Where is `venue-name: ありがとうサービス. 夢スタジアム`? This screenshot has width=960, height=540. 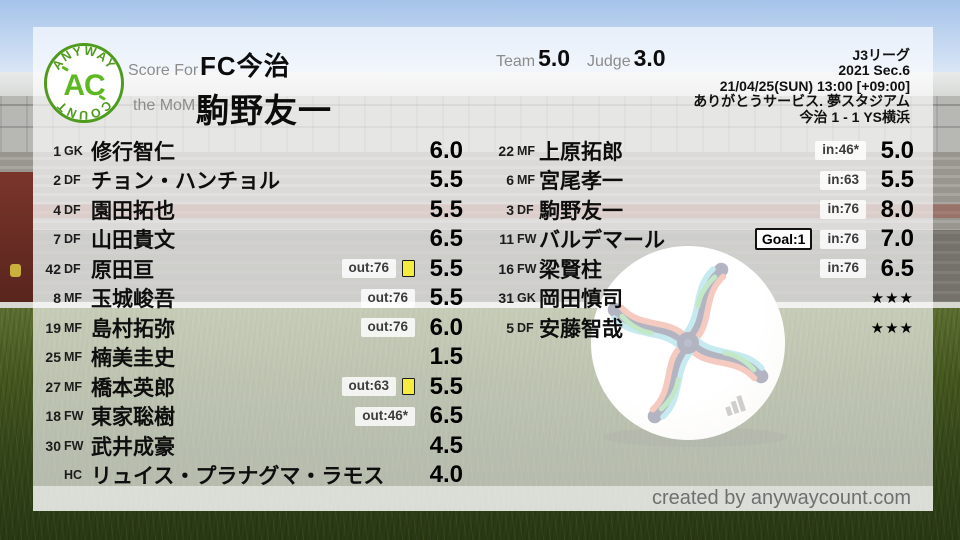
venue-name: ありがとうサービス. 夢スタジアム is located at coordinates (801, 101).